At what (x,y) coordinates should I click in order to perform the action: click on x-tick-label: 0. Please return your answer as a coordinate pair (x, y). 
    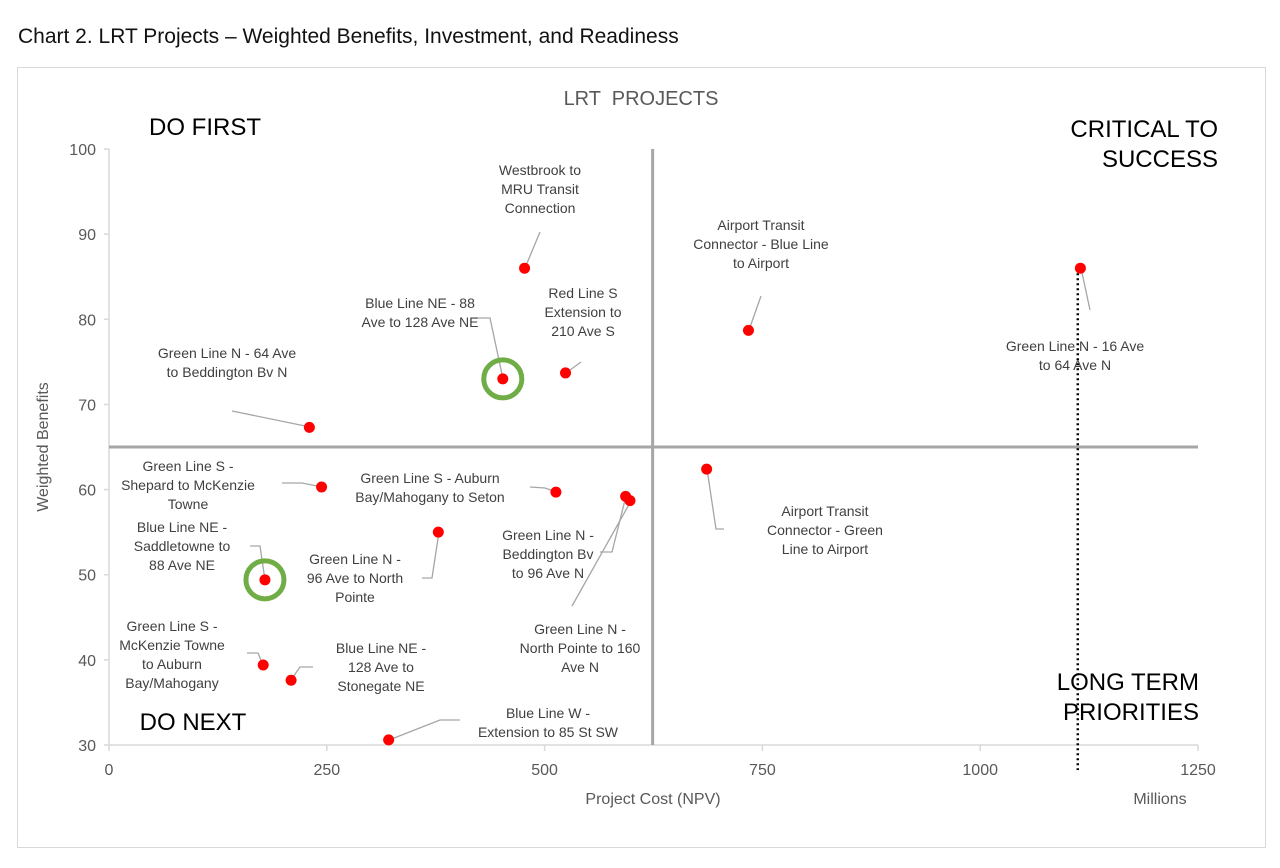
    Looking at the image, I should click on (109, 770).